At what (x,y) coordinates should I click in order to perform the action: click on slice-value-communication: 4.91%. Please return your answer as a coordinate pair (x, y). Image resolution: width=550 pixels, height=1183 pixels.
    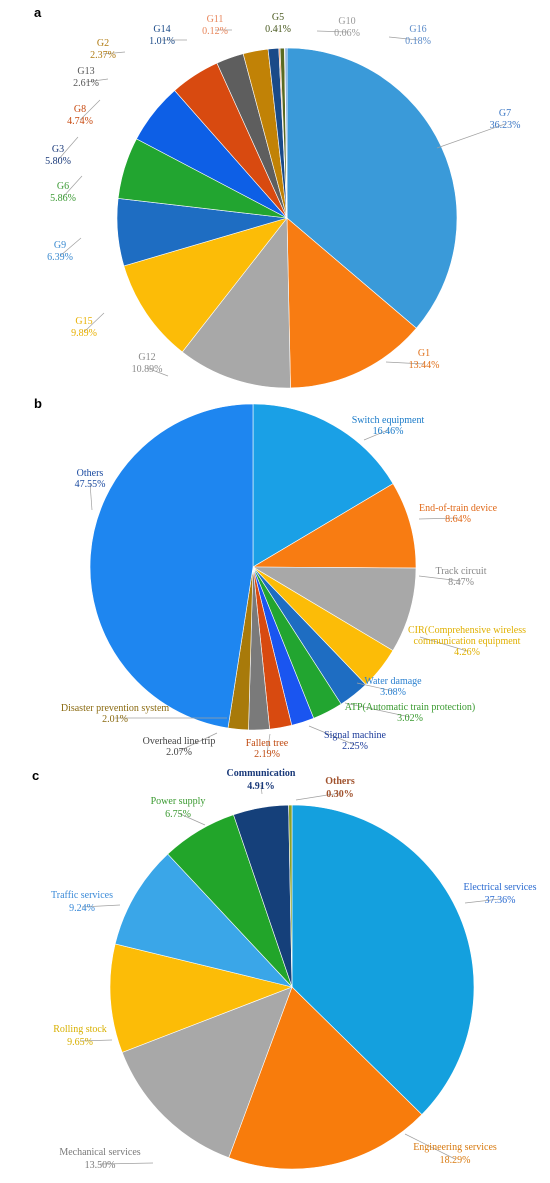
    Looking at the image, I should click on (261, 786).